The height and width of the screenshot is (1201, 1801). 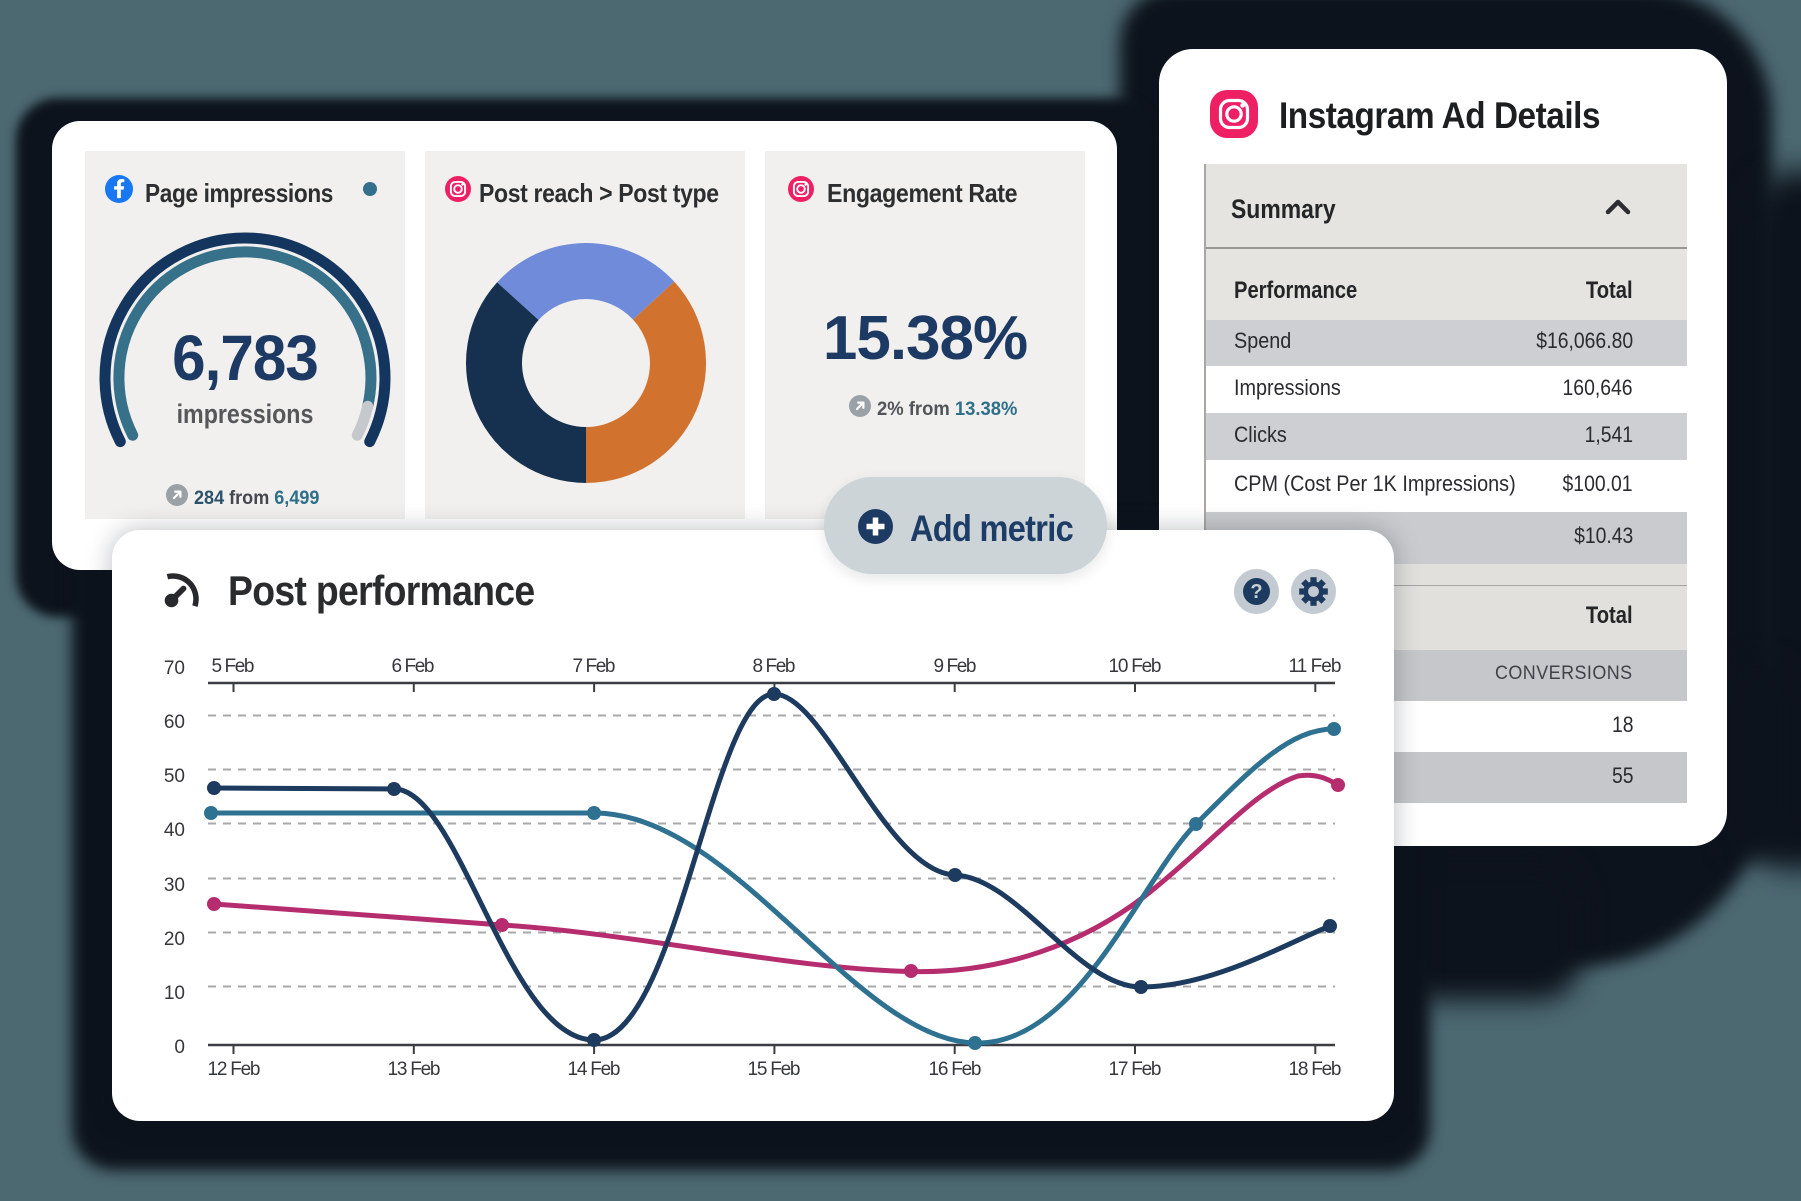 What do you see at coordinates (174, 939) in the screenshot?
I see `svg-text: 20` at bounding box center [174, 939].